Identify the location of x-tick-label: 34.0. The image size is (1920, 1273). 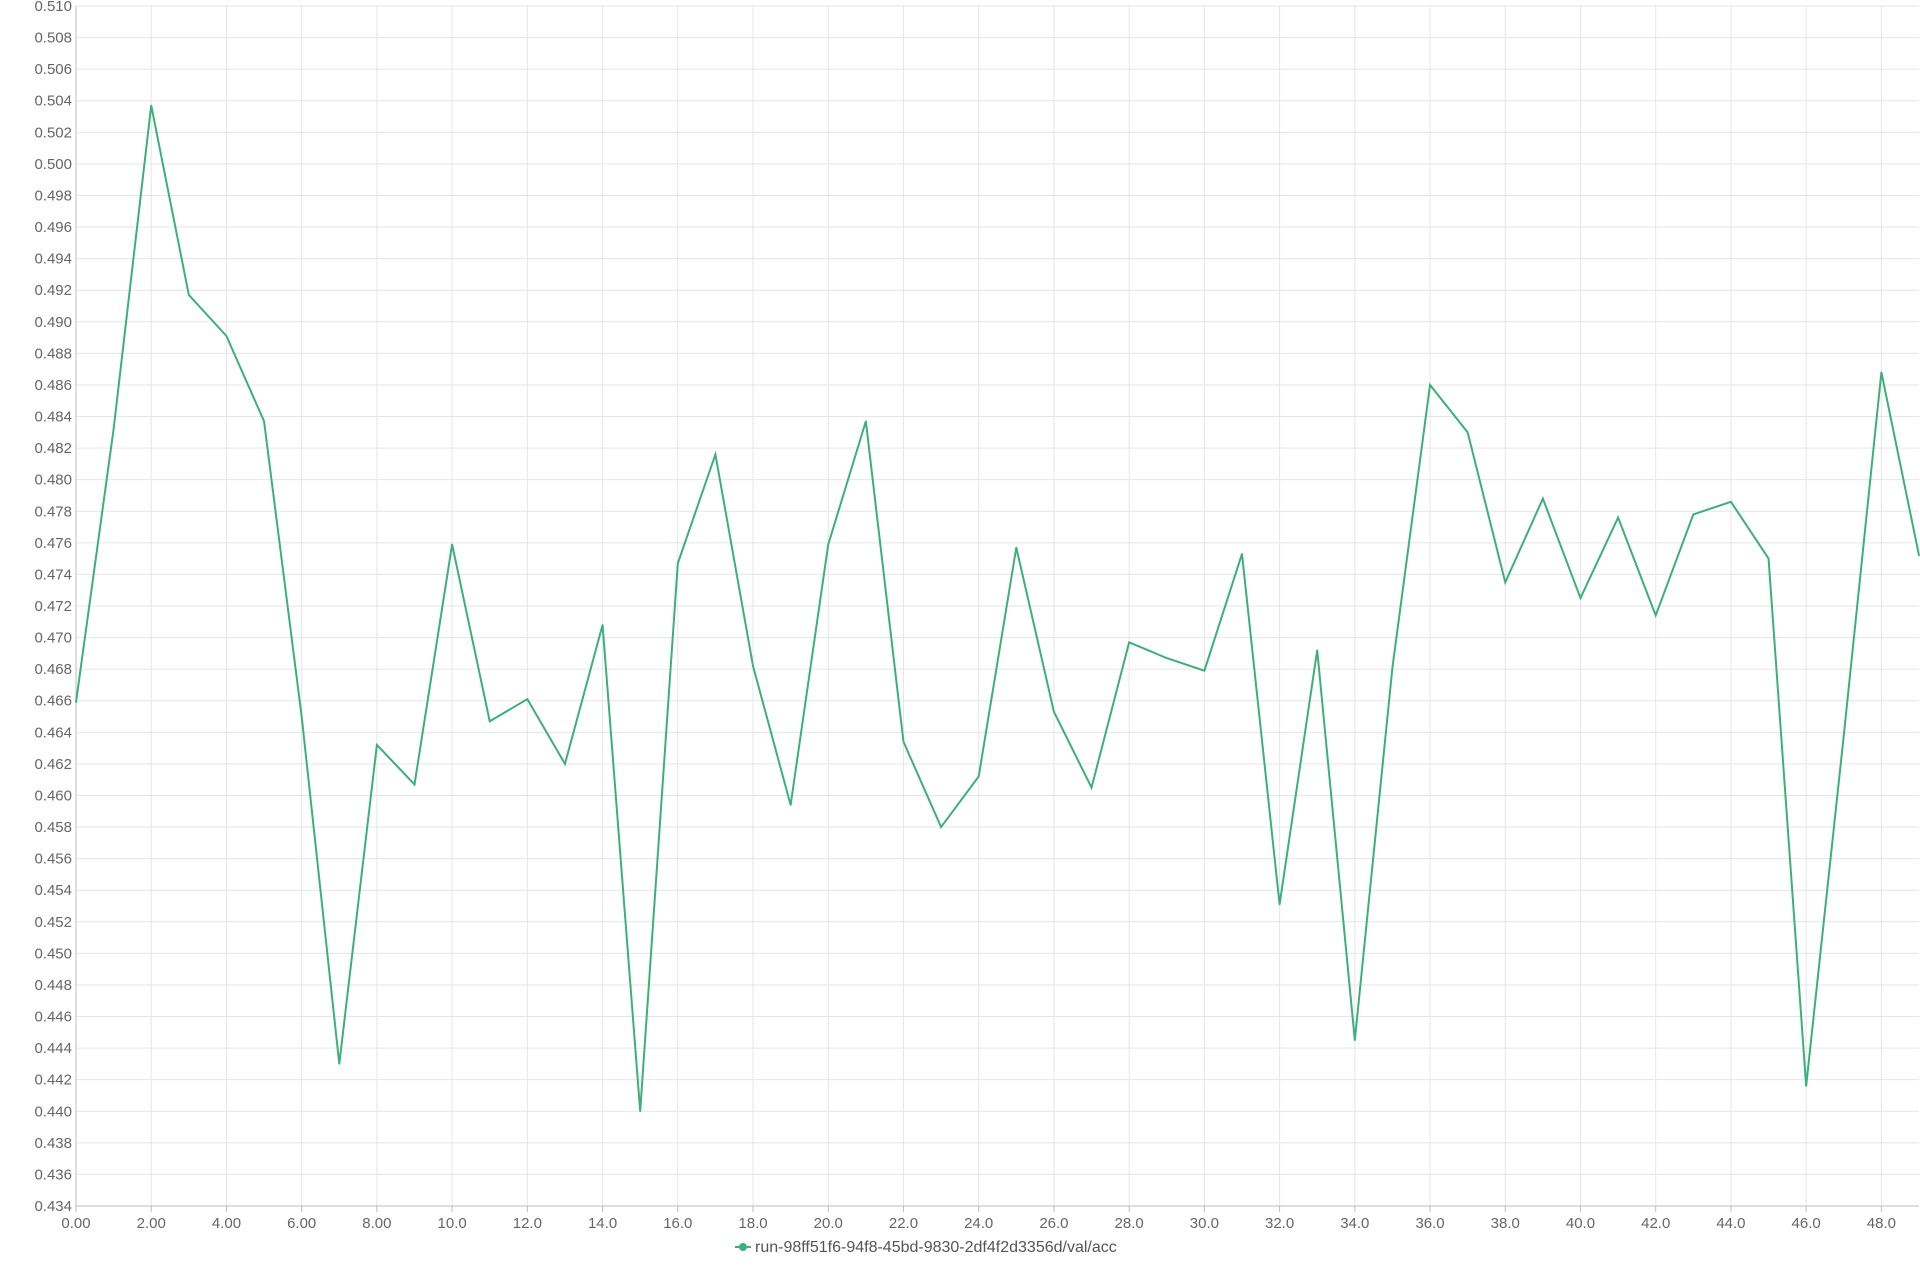
(1354, 1223).